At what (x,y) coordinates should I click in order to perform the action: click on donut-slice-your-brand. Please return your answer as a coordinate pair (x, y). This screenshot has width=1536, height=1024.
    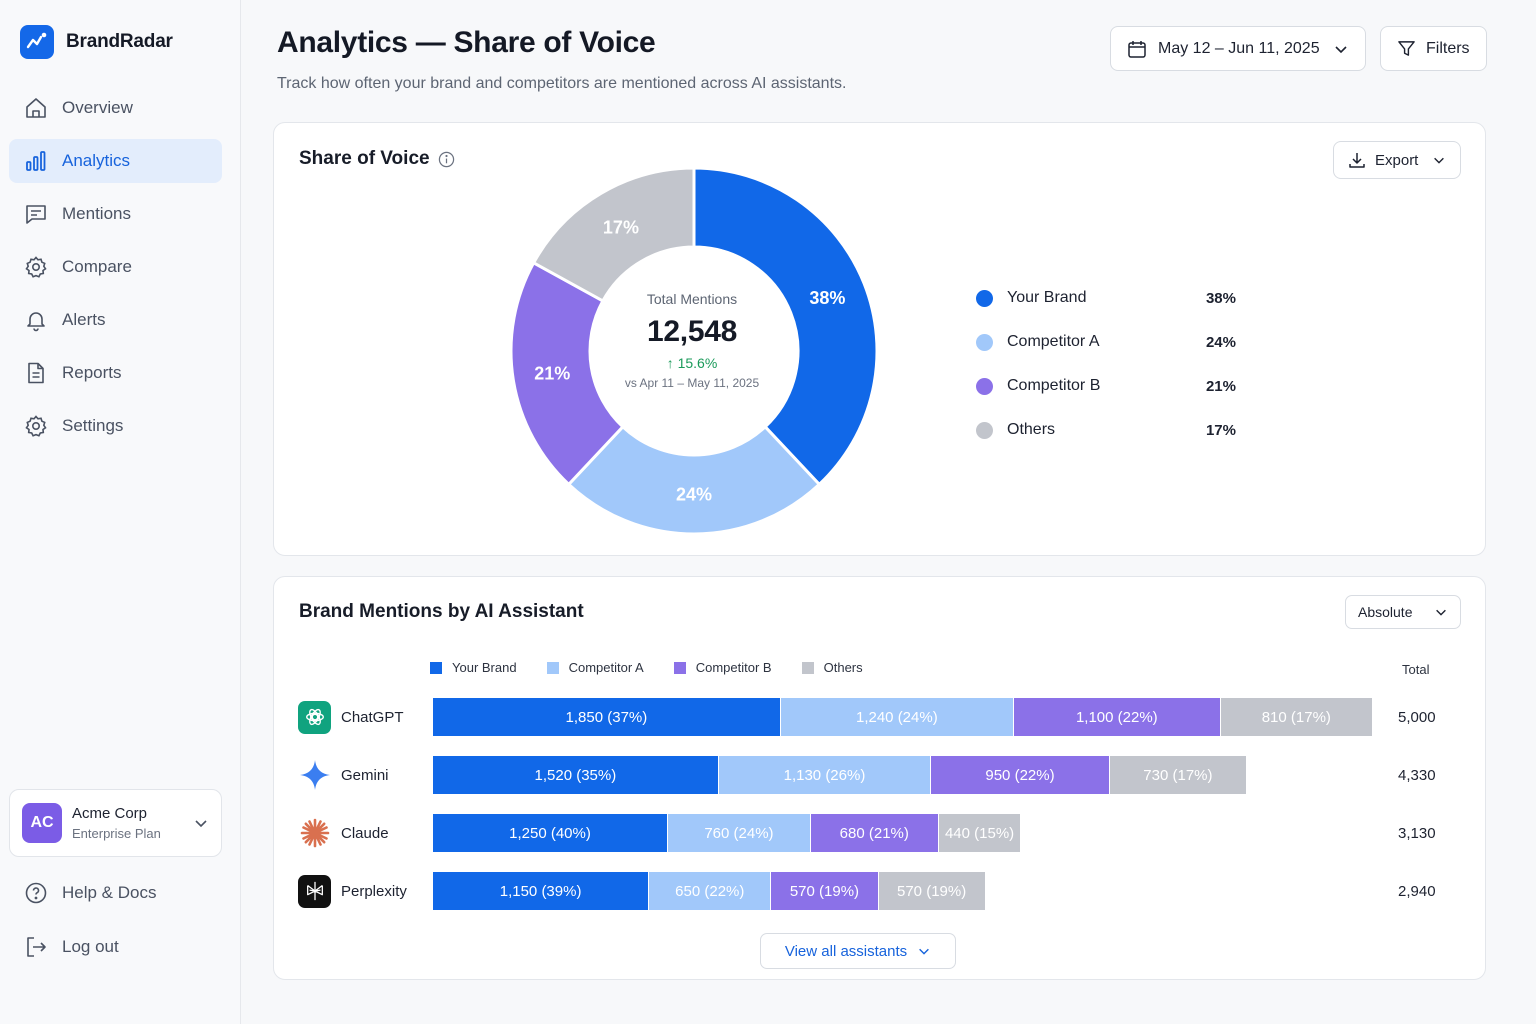
    Looking at the image, I should click on (785, 326).